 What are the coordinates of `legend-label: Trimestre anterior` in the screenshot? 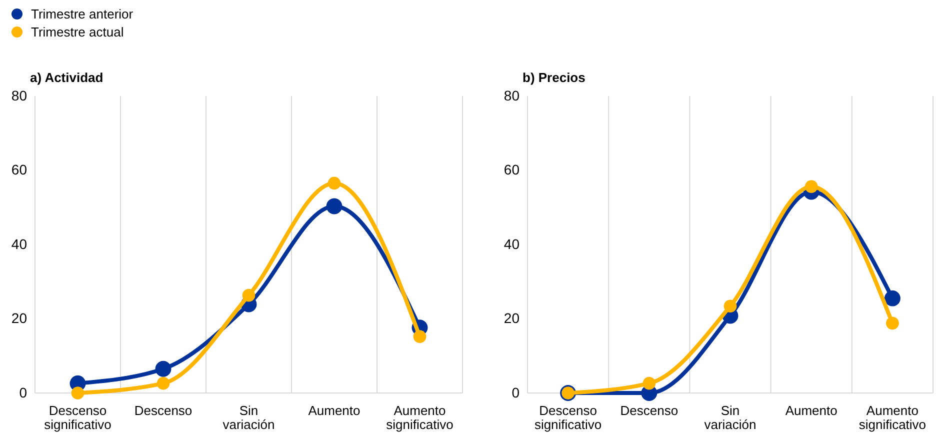 It's located at (82, 14).